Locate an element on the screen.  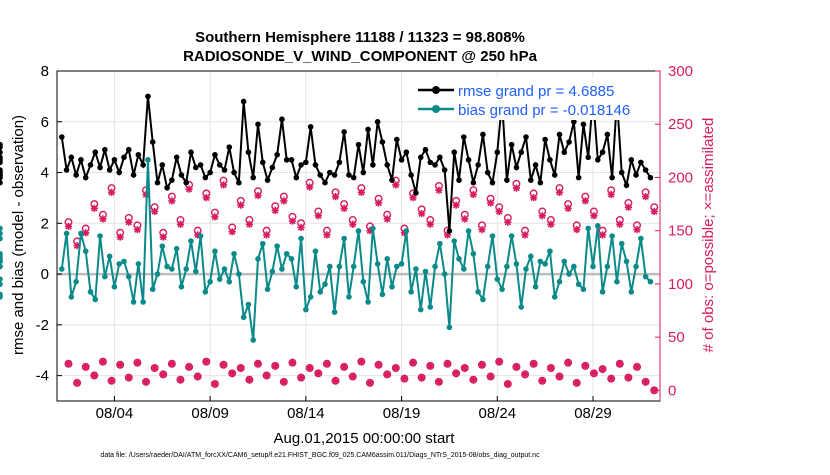
x-tick-label: 08/24 is located at coordinates (498, 413).